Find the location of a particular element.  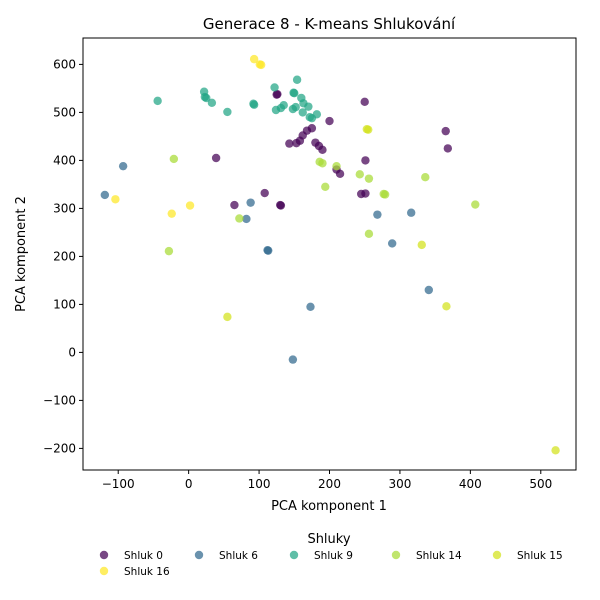

legend-item: Shluk 9 is located at coordinates (321, 556).